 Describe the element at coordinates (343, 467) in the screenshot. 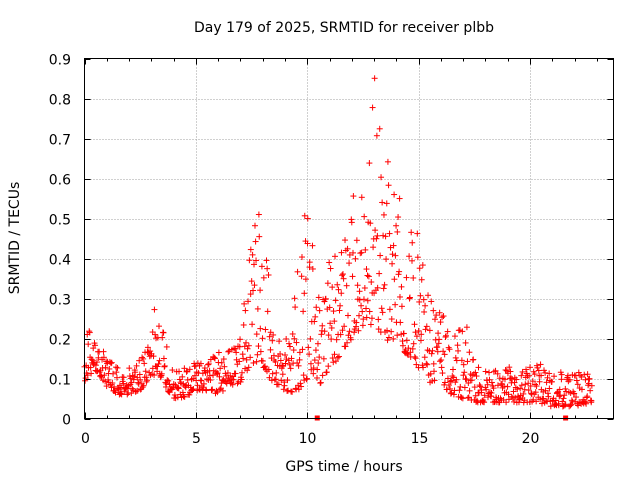

I see `x-axis-label: GPS time / hours` at that location.